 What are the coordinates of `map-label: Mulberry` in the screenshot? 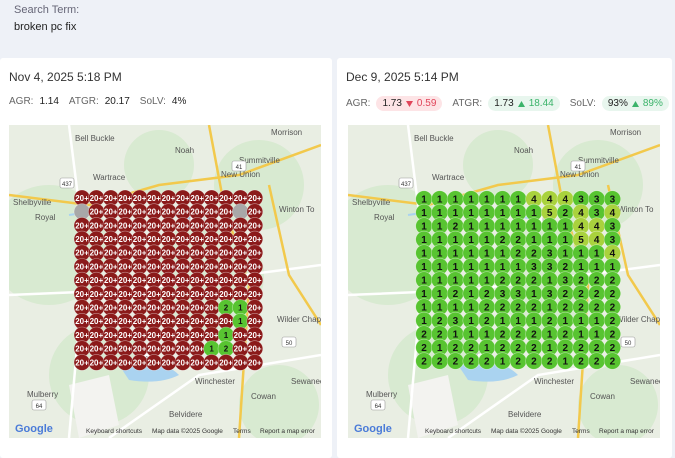 It's located at (381, 394).